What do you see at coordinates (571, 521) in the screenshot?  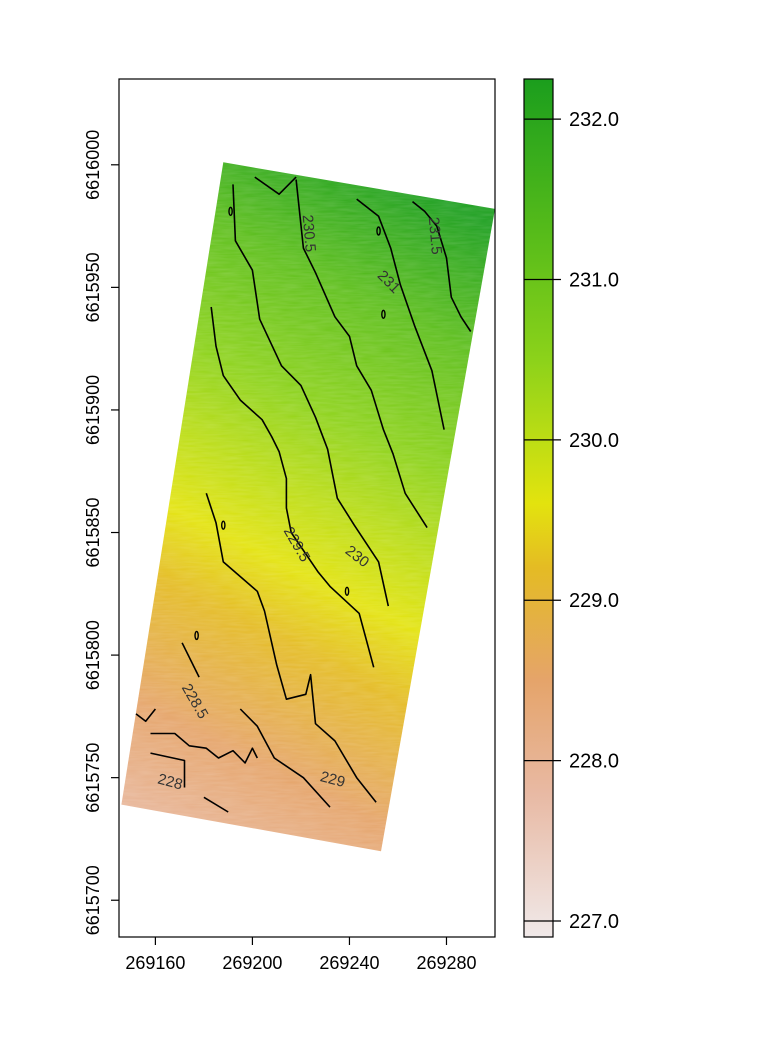 I see `colorbar-ticks: 227.0 228.0 229.0 230.0 231.0 232.0` at bounding box center [571, 521].